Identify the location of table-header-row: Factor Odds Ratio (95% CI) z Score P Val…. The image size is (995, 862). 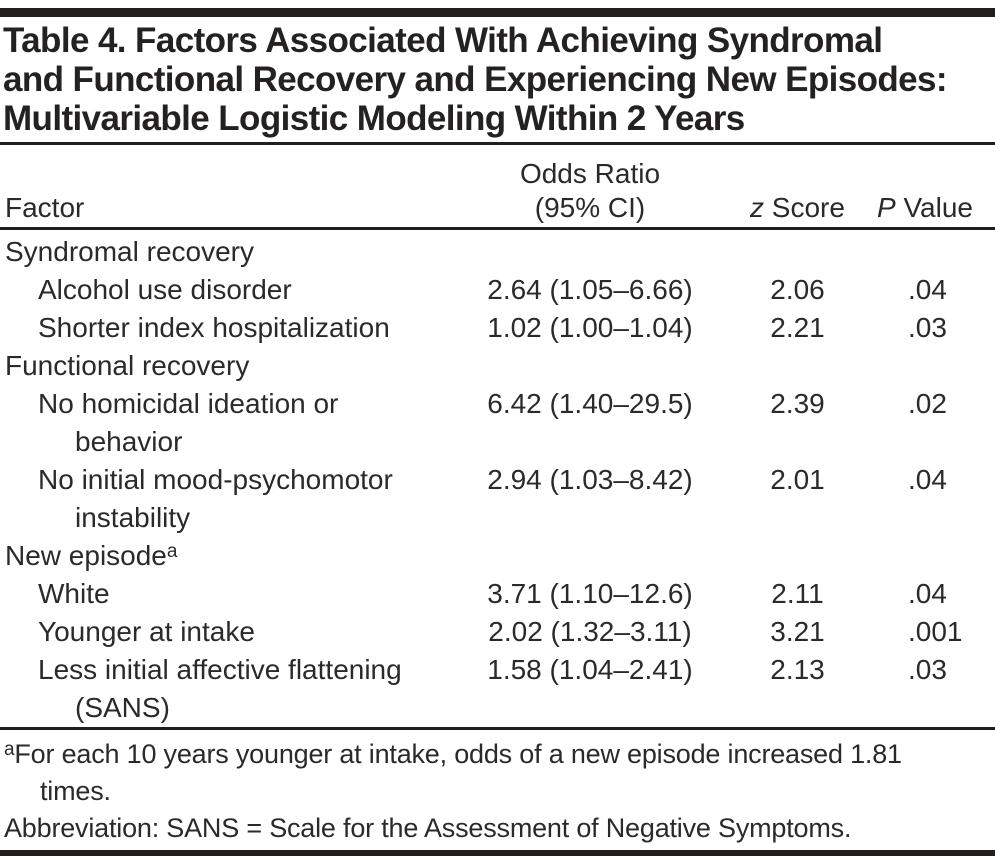
(497, 188).